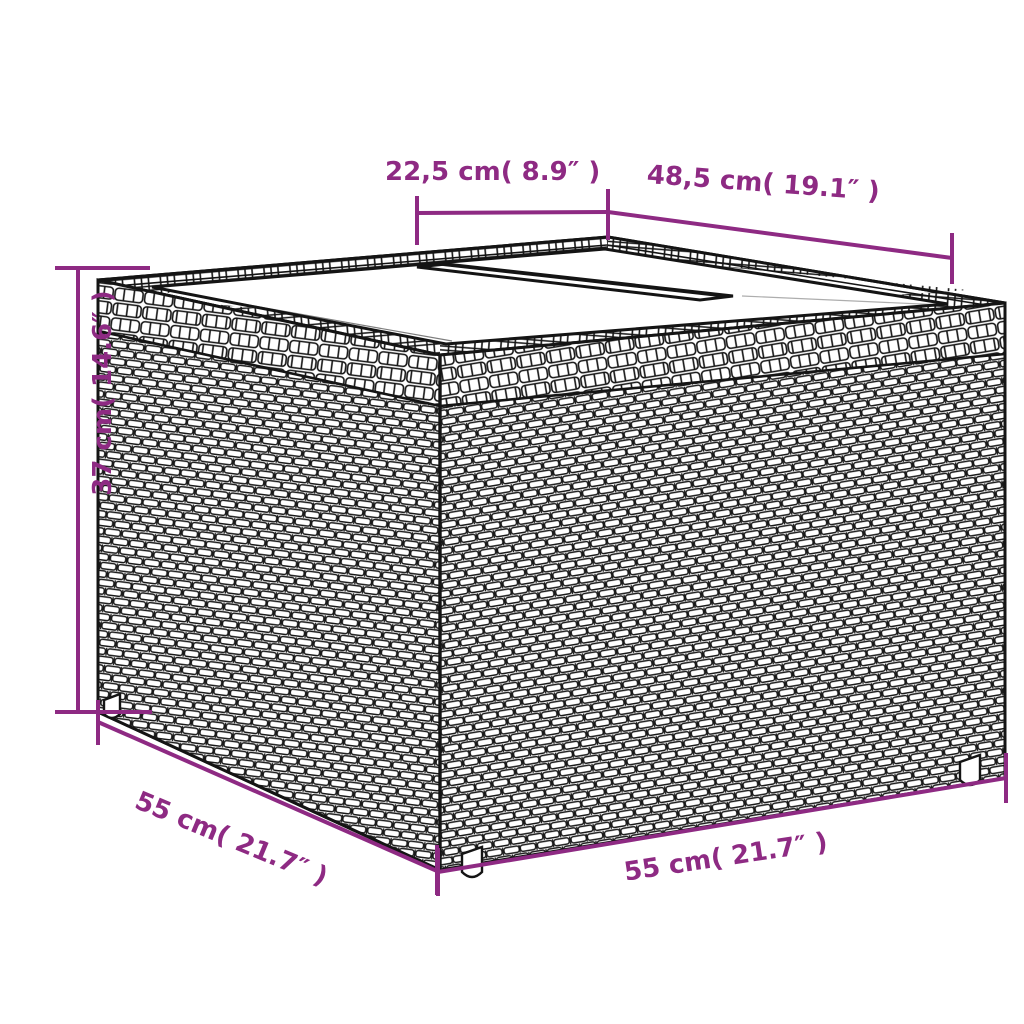  Describe the element at coordinates (472, 862) in the screenshot. I see `foot-front` at that location.